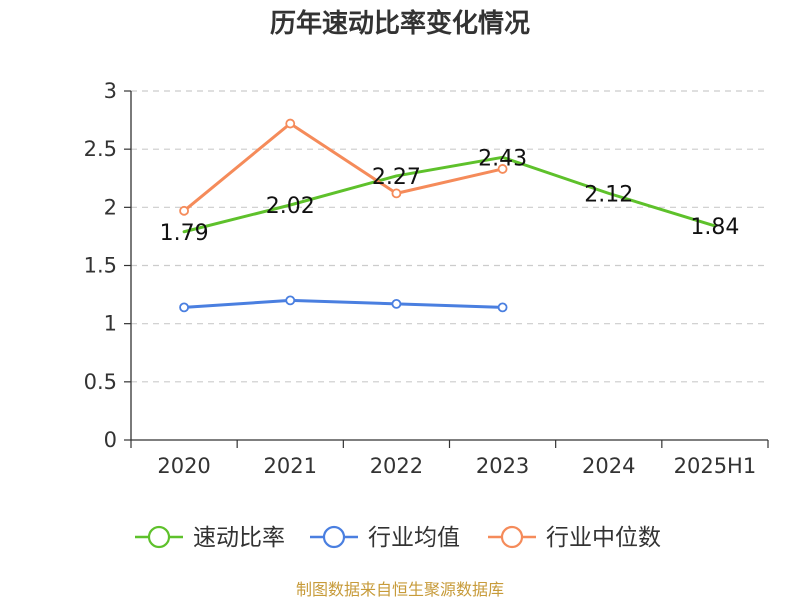 This screenshot has width=800, height=600. Describe the element at coordinates (110, 207) in the screenshot. I see `y-tick-label: 2` at that location.